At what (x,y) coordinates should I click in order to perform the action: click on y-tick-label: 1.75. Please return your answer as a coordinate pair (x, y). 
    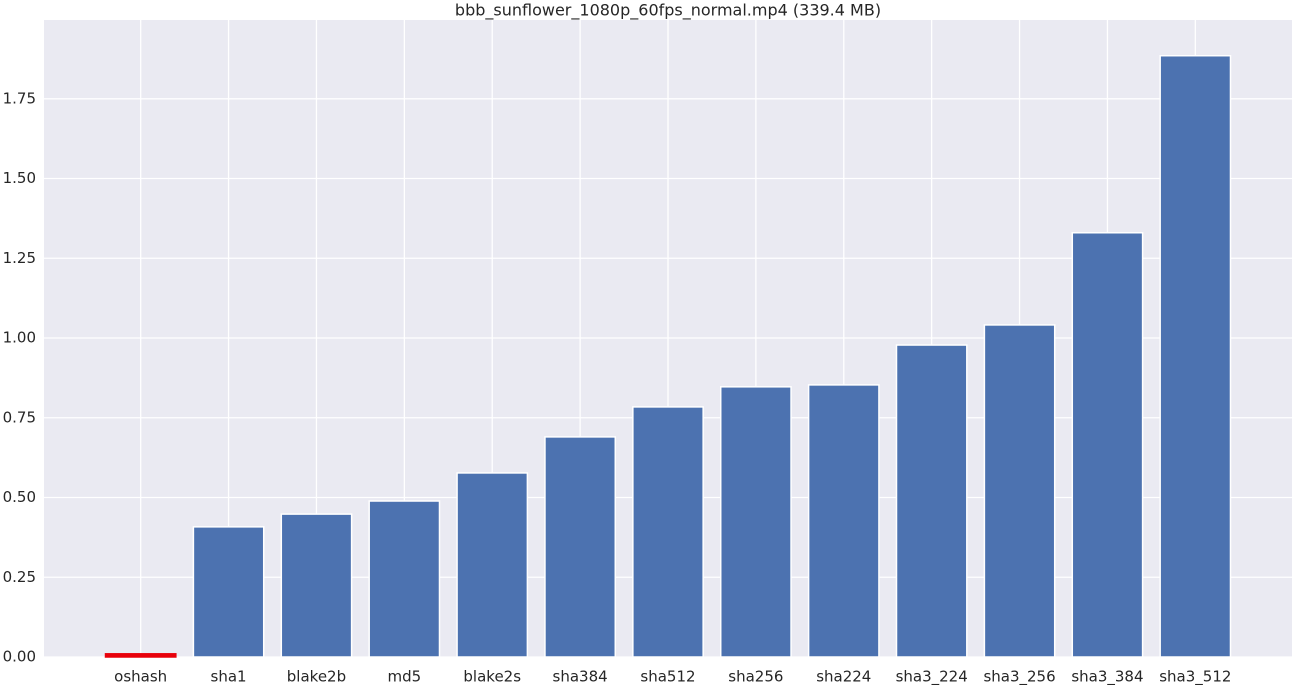
    Looking at the image, I should click on (19, 98).